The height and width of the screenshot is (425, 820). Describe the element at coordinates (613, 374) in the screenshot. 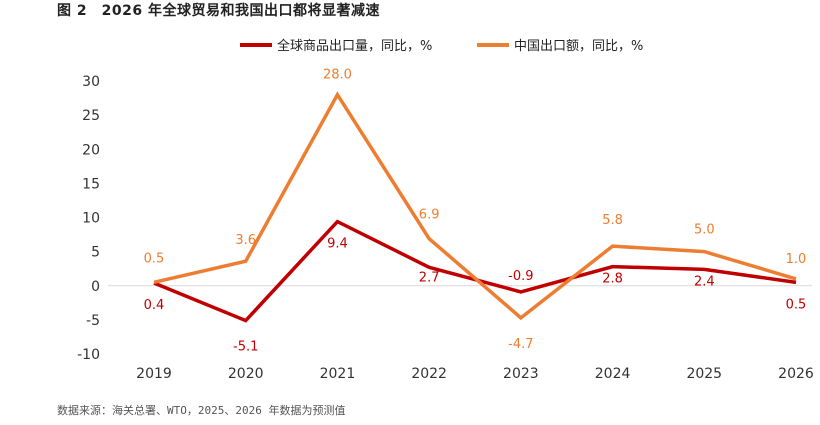

I see `x-tick-label: 2024` at that location.